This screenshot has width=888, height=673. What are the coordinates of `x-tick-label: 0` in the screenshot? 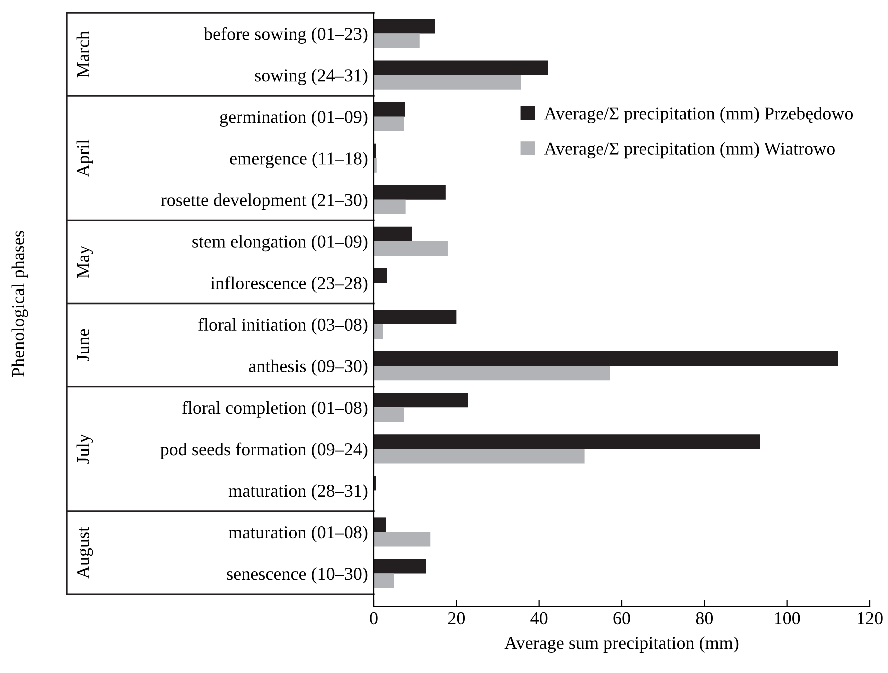 It's located at (374, 618).